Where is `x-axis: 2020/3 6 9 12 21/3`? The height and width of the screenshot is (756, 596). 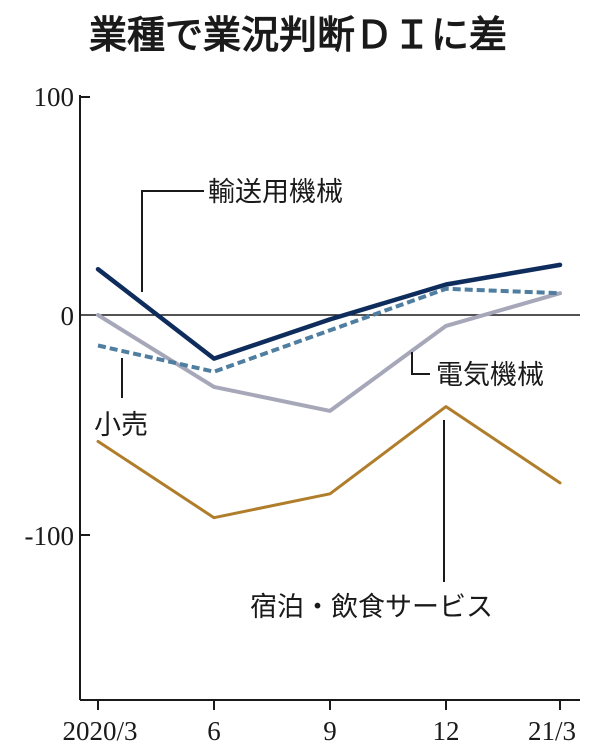 x-axis: 2020/3 6 9 12 21/3 is located at coordinates (321, 722).